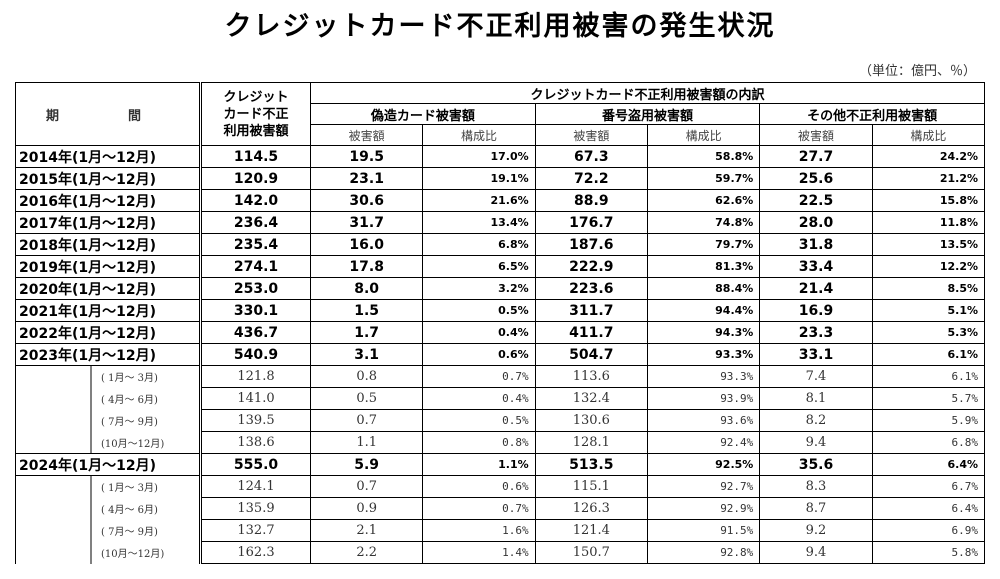 This screenshot has height=579, width=1000. What do you see at coordinates (366, 332) in the screenshot?
I see `counterfeit-amount-cell: 1.7` at bounding box center [366, 332].